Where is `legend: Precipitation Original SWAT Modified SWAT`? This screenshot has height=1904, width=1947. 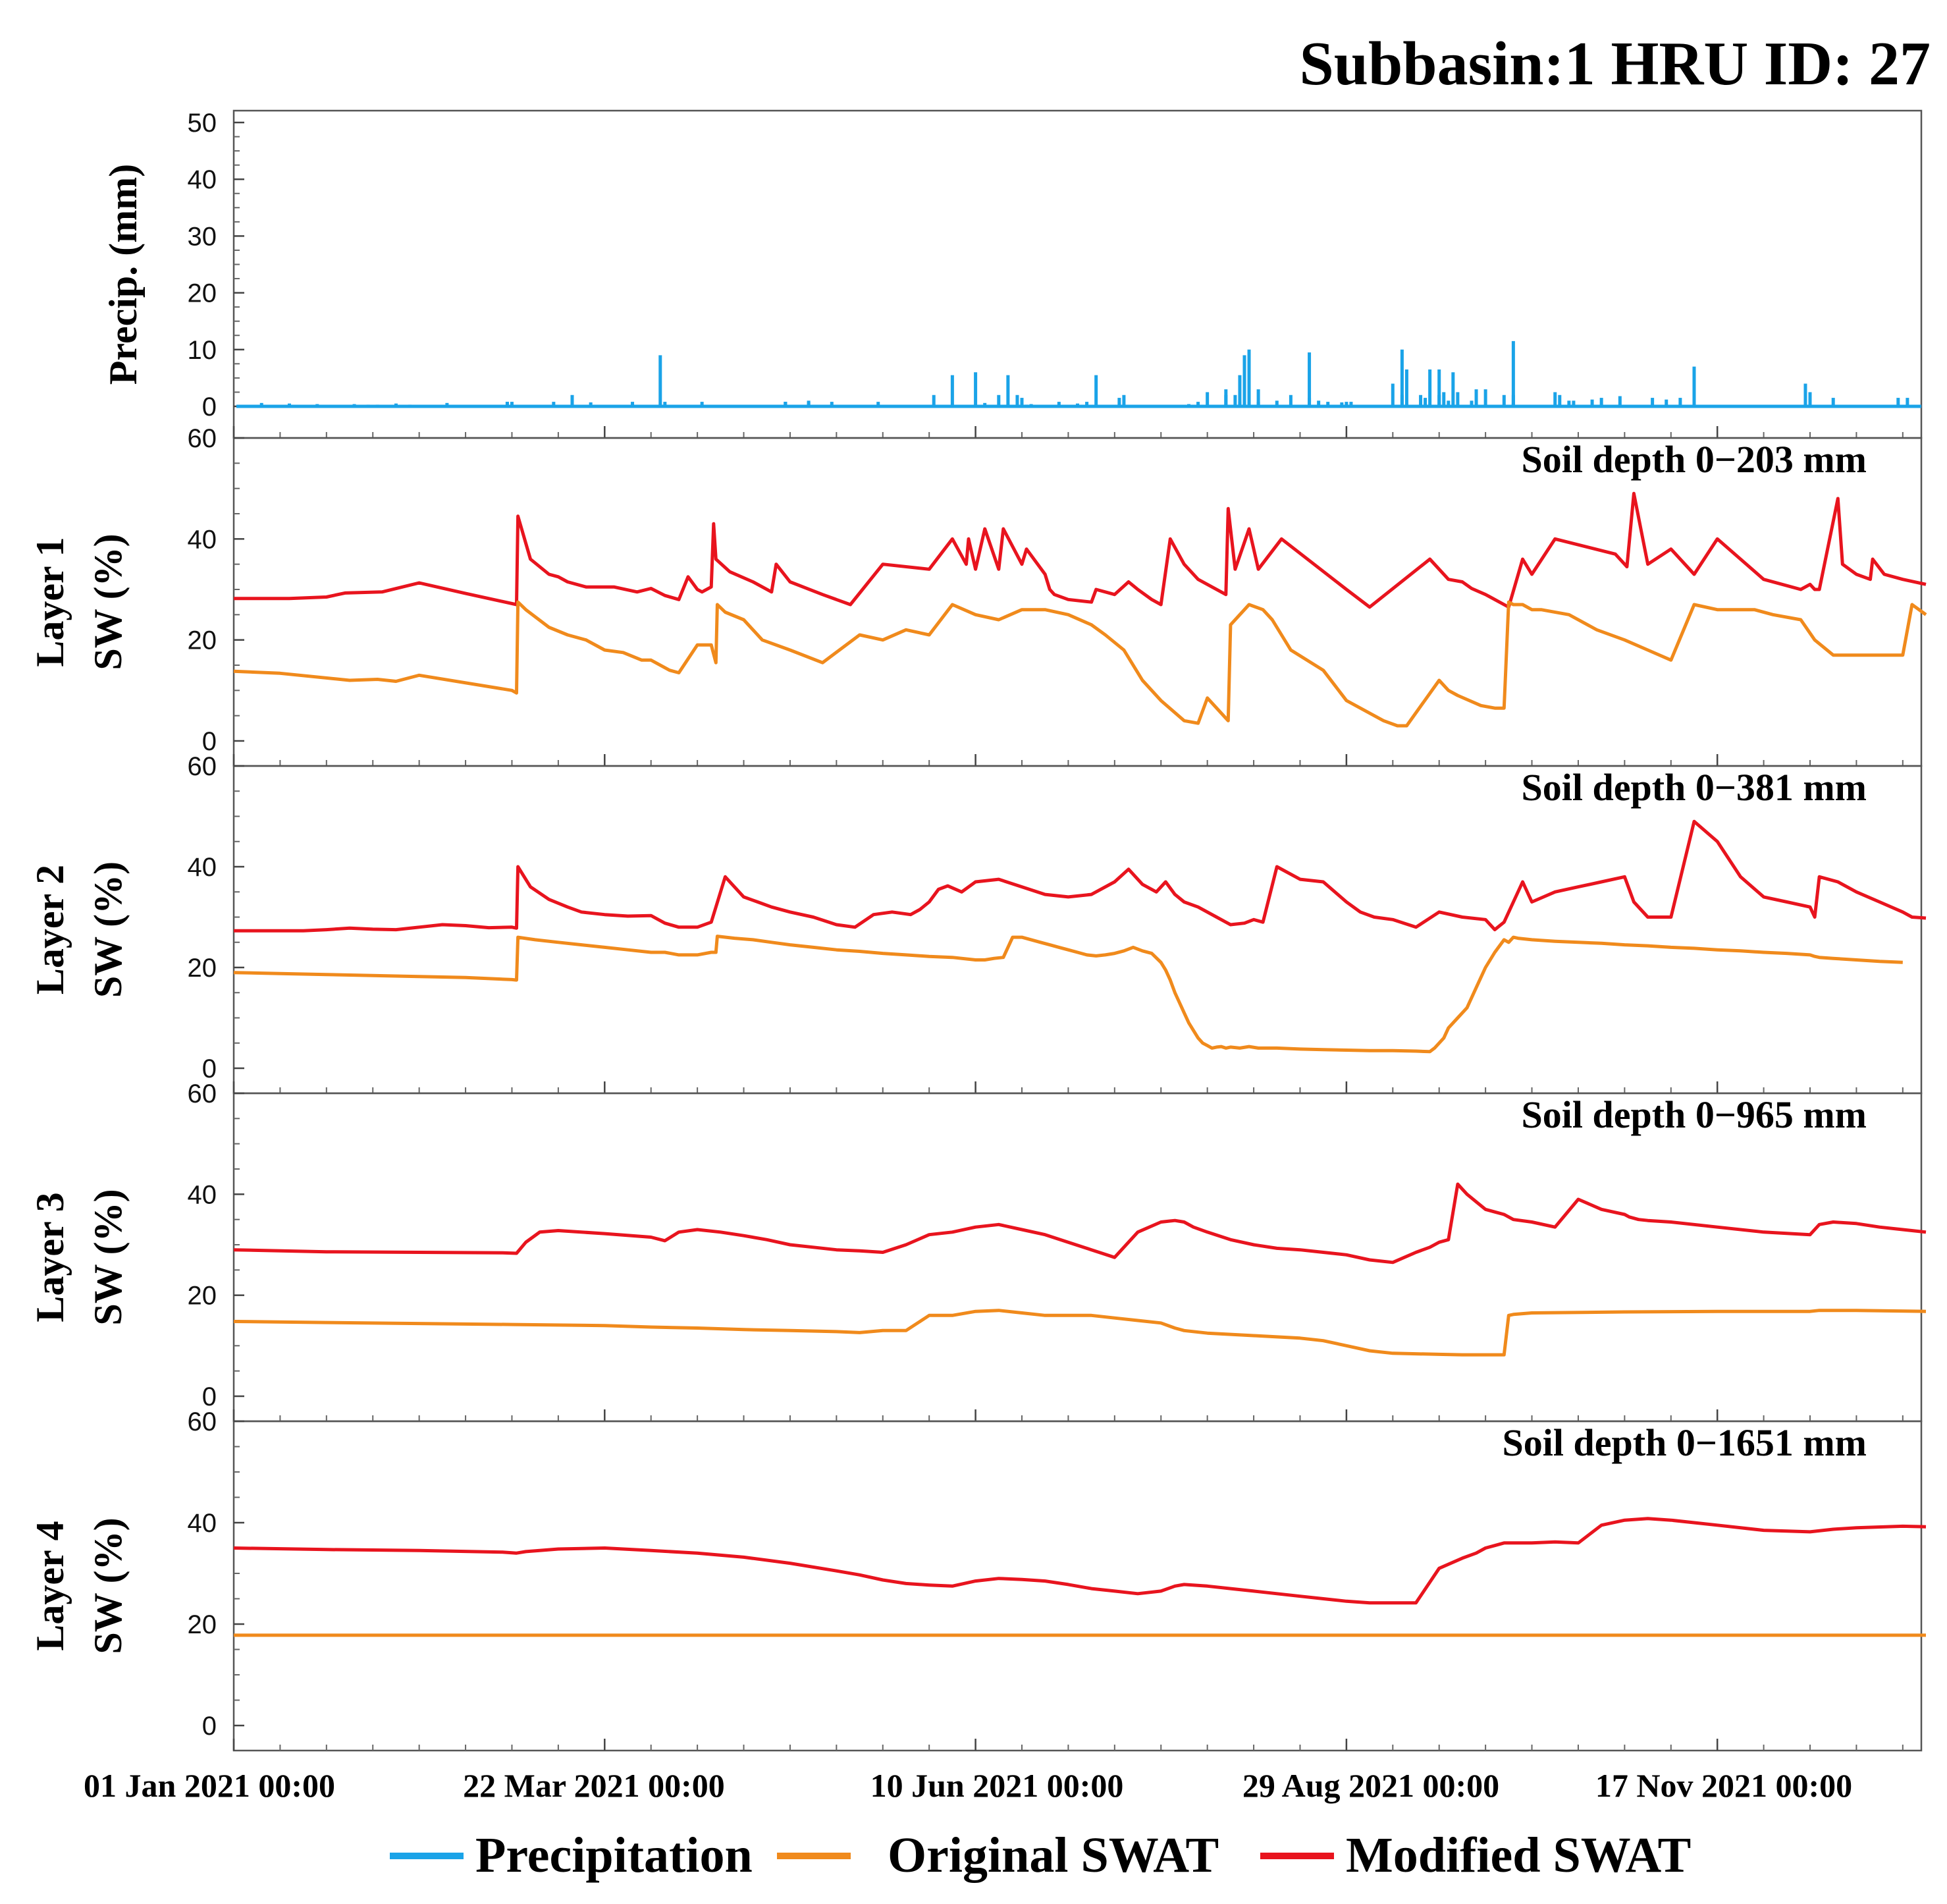 legend: Precipitation Original SWAT Modified SWAT is located at coordinates (1040, 1855).